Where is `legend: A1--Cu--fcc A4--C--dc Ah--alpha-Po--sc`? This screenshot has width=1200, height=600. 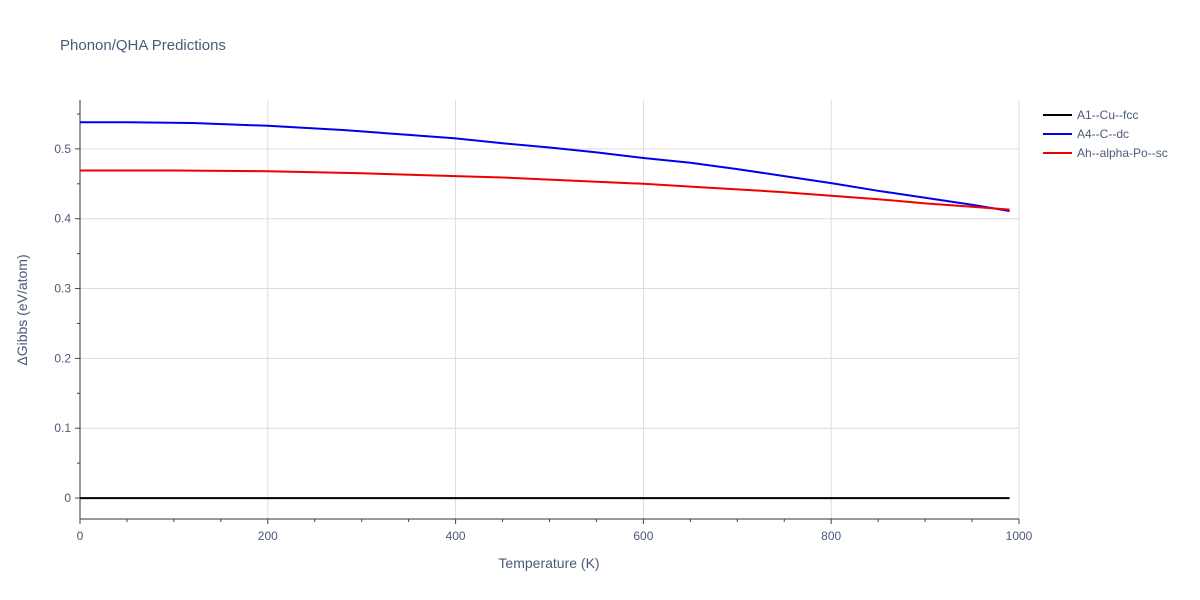
legend: A1--Cu--fcc A4--C--dc Ah--alpha-Po--sc is located at coordinates (1105, 134).